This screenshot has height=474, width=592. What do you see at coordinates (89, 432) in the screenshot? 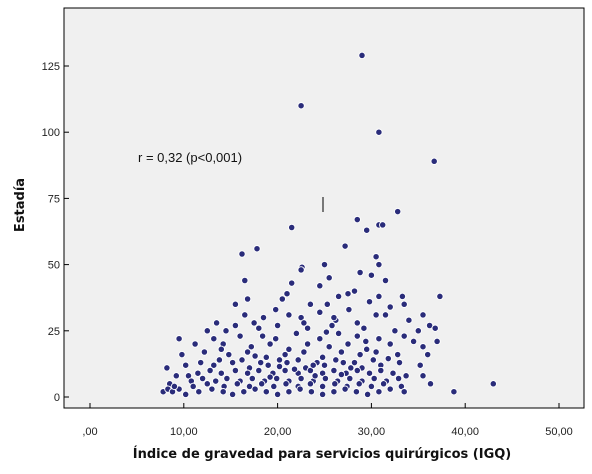
I see `x-tick-label: ,00` at bounding box center [89, 432].